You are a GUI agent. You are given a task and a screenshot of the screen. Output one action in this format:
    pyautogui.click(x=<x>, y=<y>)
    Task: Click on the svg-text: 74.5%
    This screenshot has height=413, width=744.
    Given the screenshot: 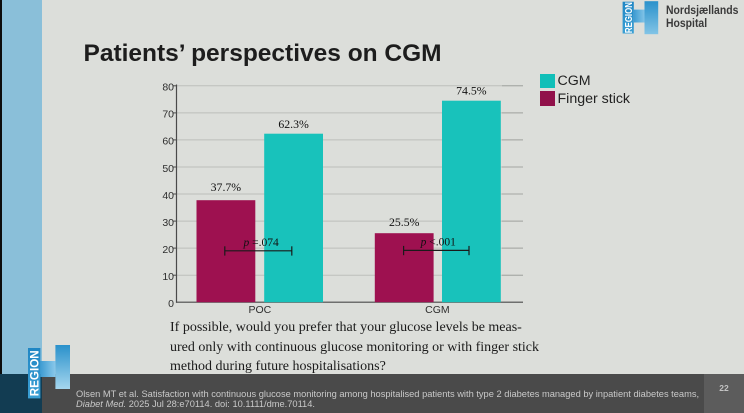 What is the action you would take?
    pyautogui.click(x=471, y=91)
    